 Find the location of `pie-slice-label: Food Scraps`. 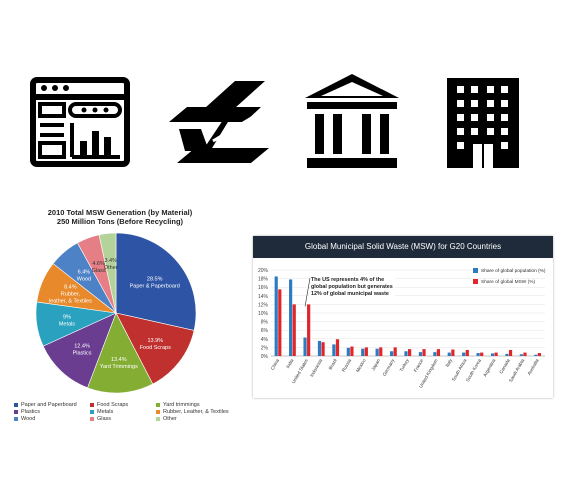

pie-slice-label: Food Scraps is located at coordinates (155, 348).